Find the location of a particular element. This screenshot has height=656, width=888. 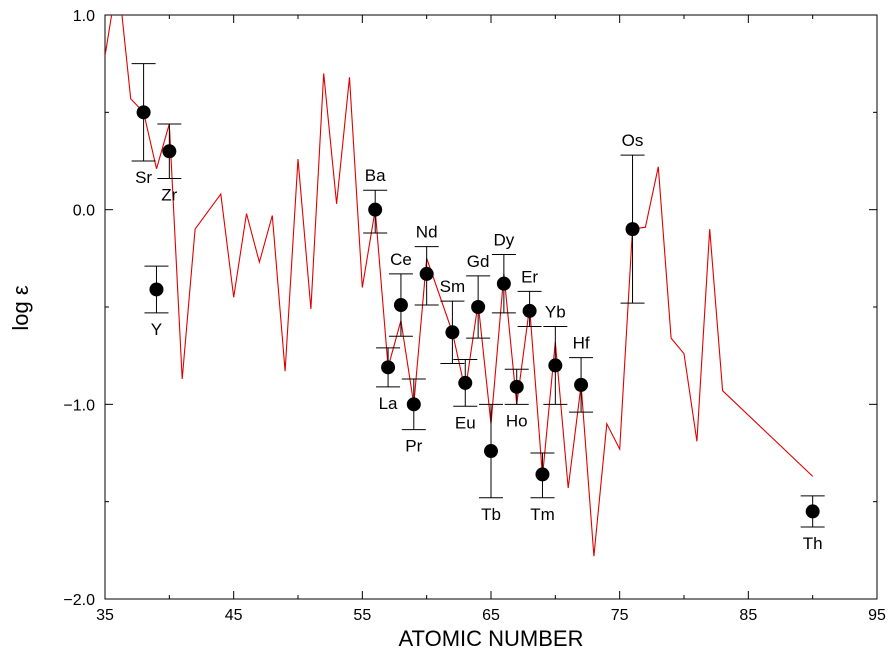

data-point-tm is located at coordinates (542, 474).